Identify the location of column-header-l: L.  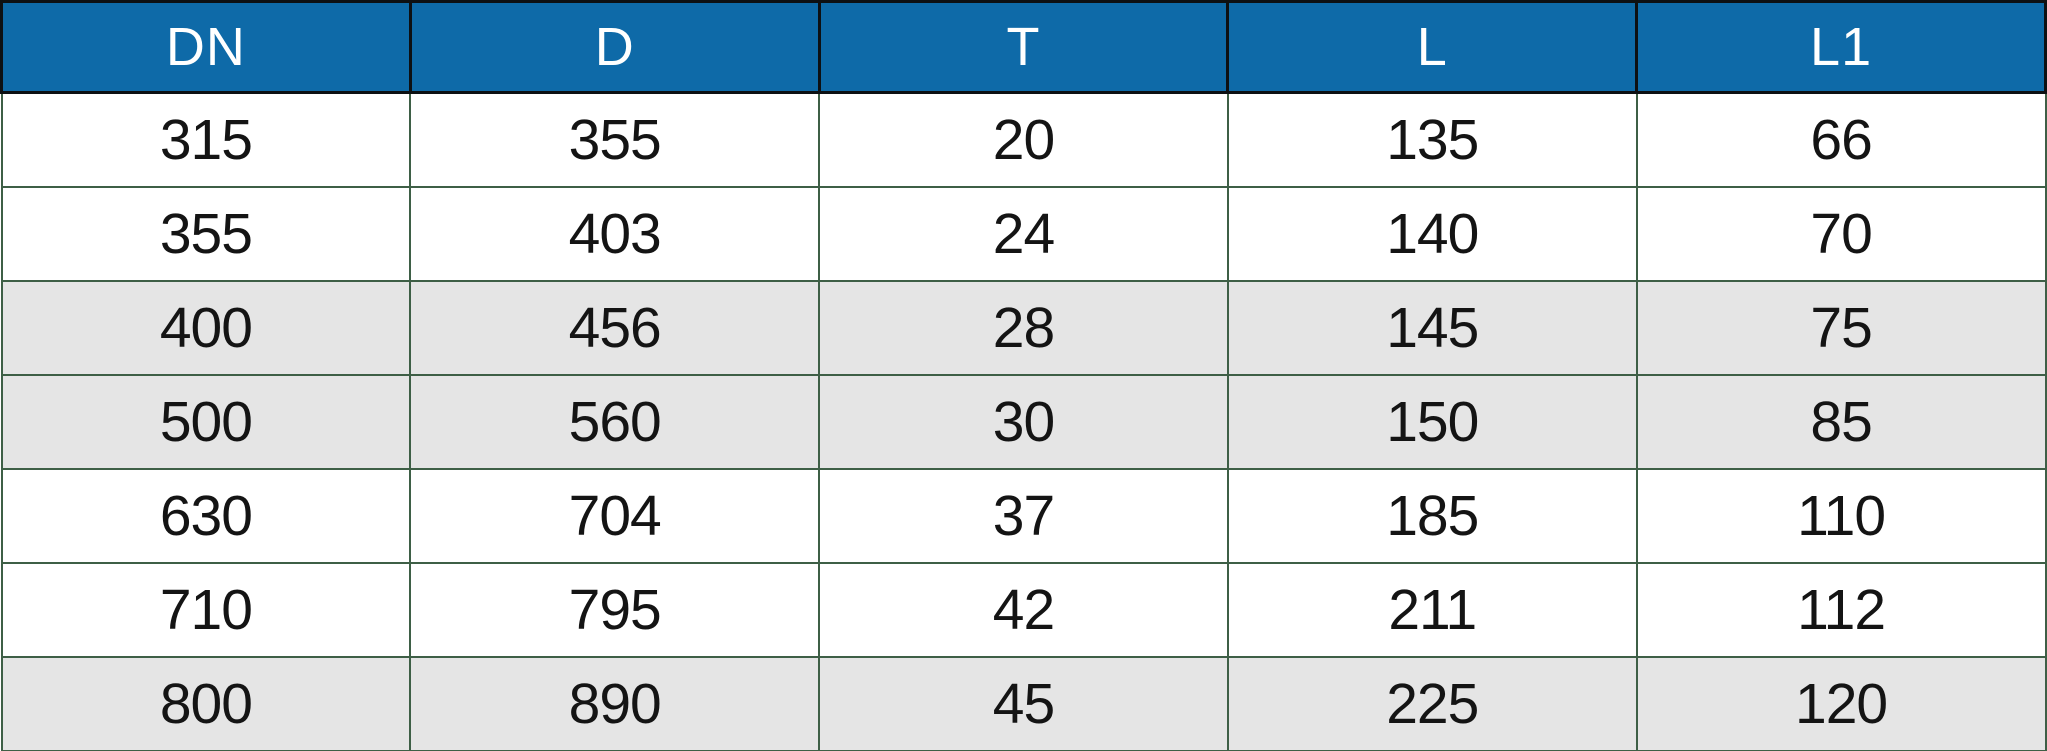
(1432, 47).